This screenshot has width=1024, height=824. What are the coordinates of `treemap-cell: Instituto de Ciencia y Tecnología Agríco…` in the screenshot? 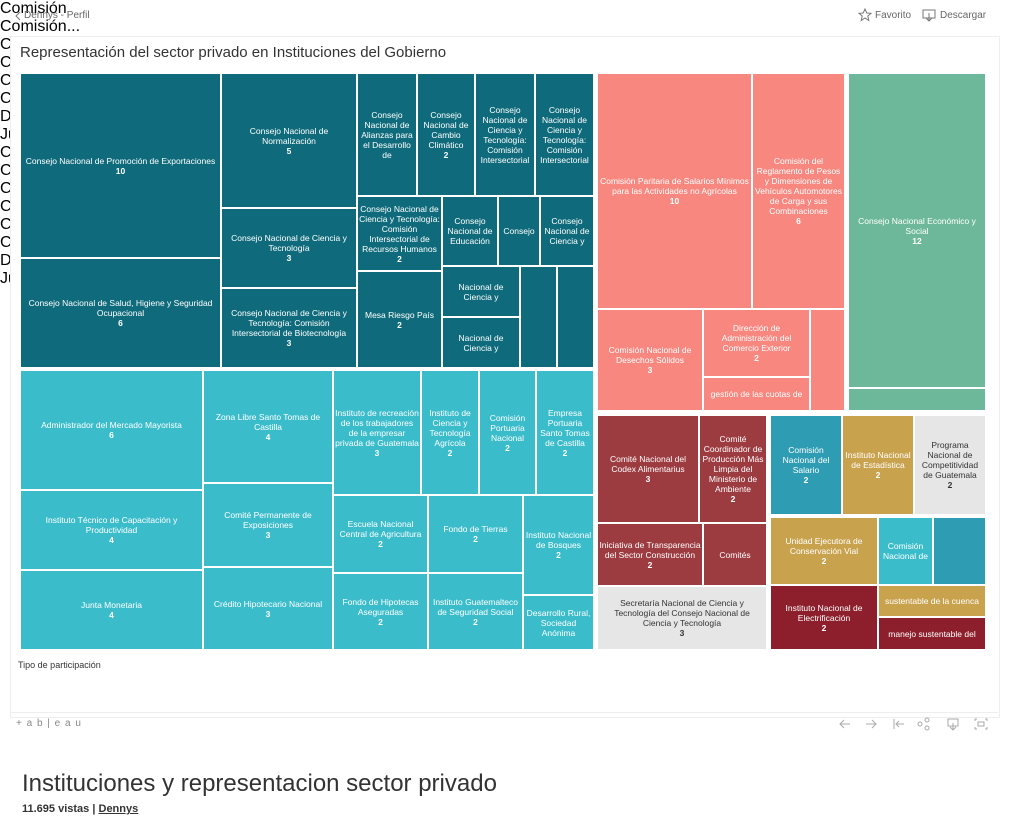 It's located at (450, 432).